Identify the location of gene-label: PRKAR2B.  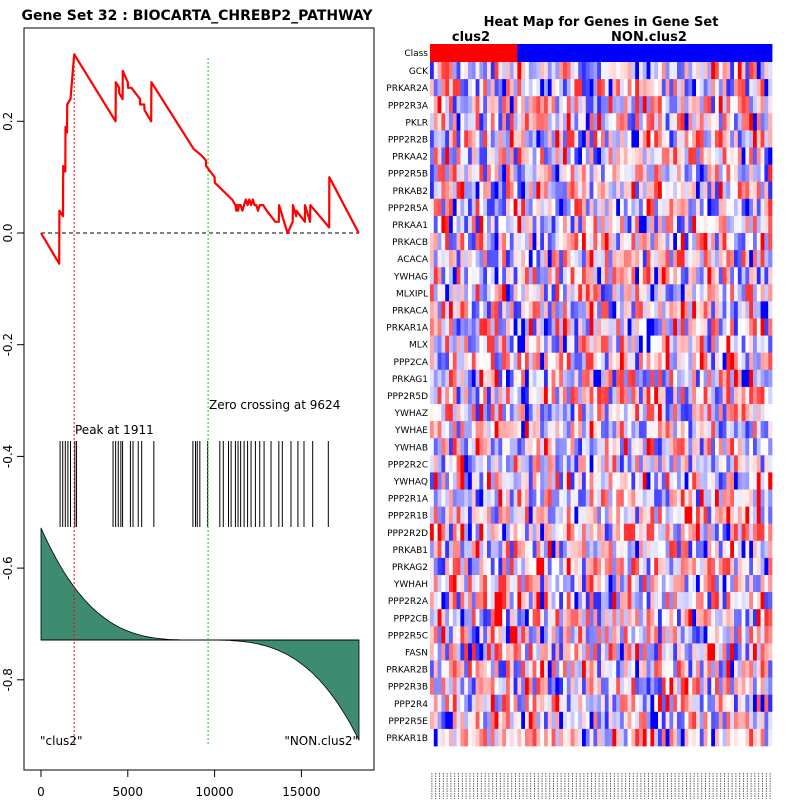
(407, 671).